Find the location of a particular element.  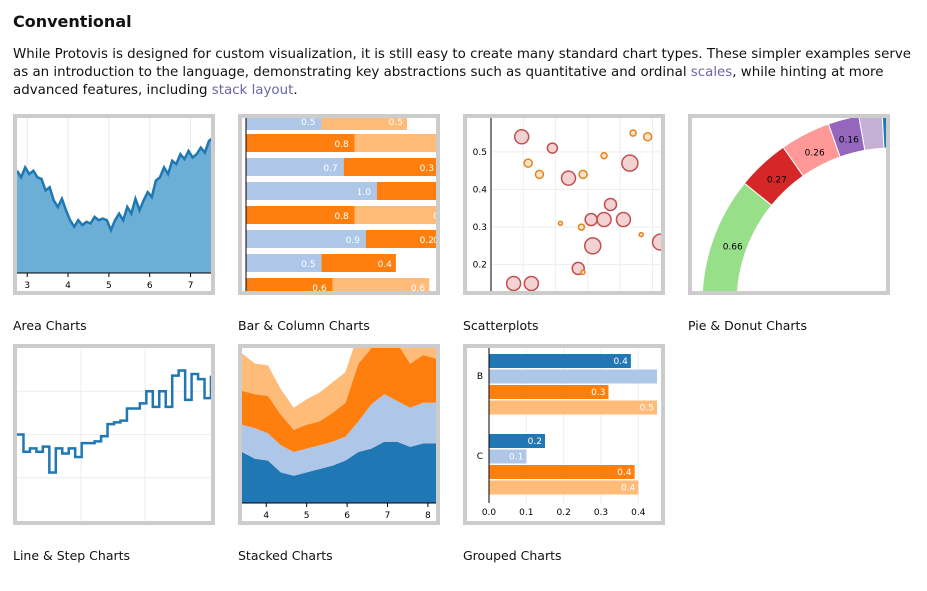

step-chart is located at coordinates (114, 434).